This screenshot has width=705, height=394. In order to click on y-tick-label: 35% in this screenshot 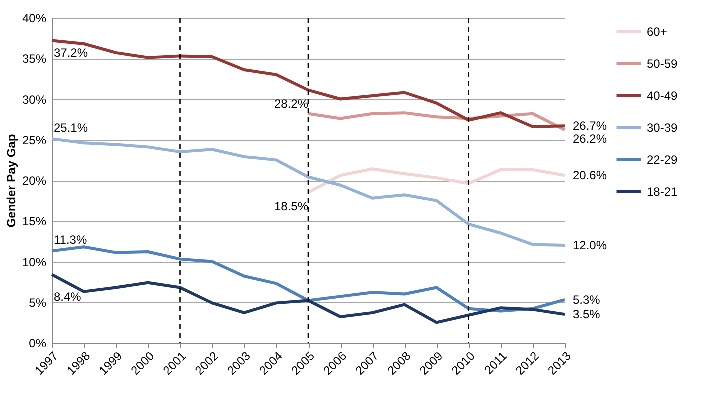, I will do `click(34, 59)`.